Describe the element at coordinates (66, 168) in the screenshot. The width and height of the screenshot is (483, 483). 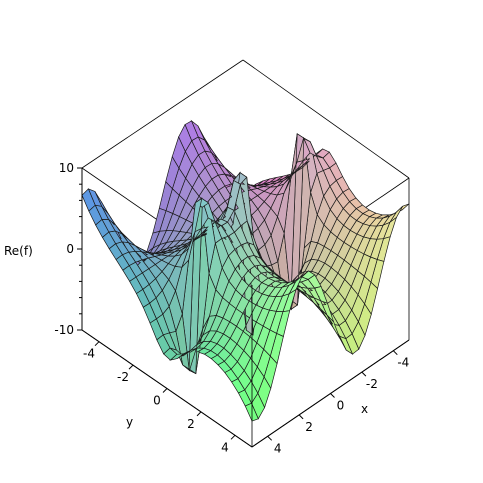
I see `z-tick-label: 10` at that location.